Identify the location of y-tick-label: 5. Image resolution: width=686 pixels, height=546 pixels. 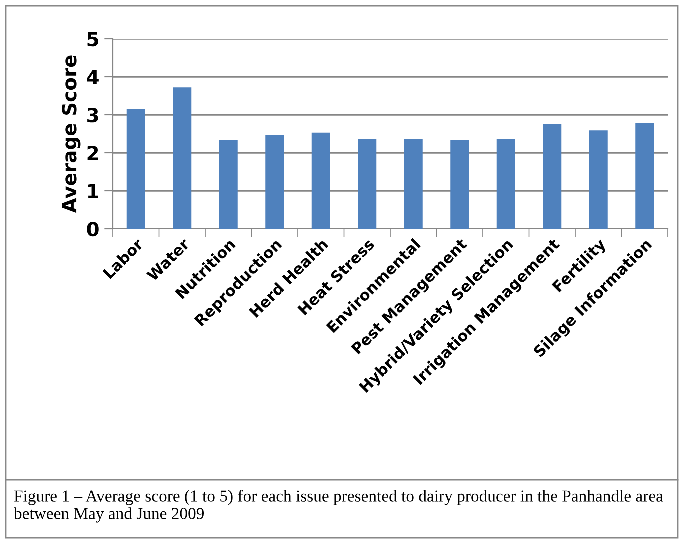
(93, 39).